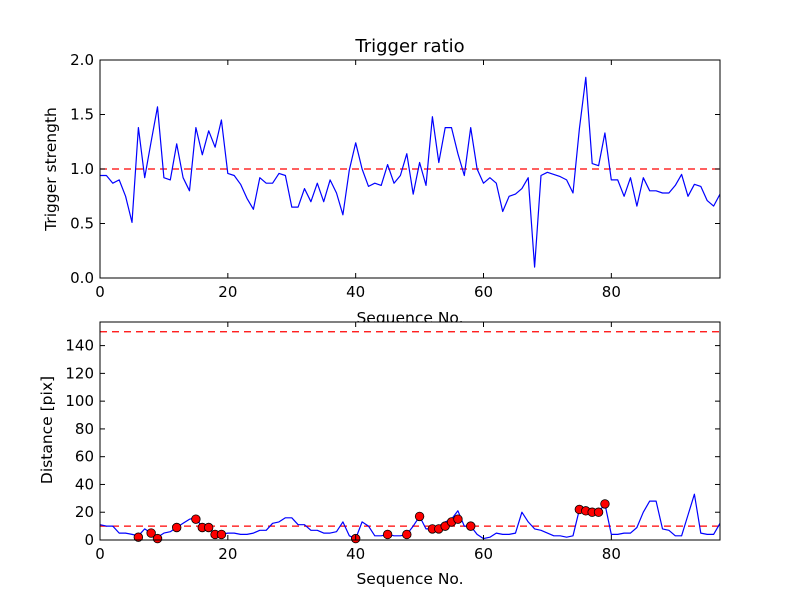 This screenshot has width=800, height=600. I want to click on y-tick-label: 0.5, so click(82, 224).